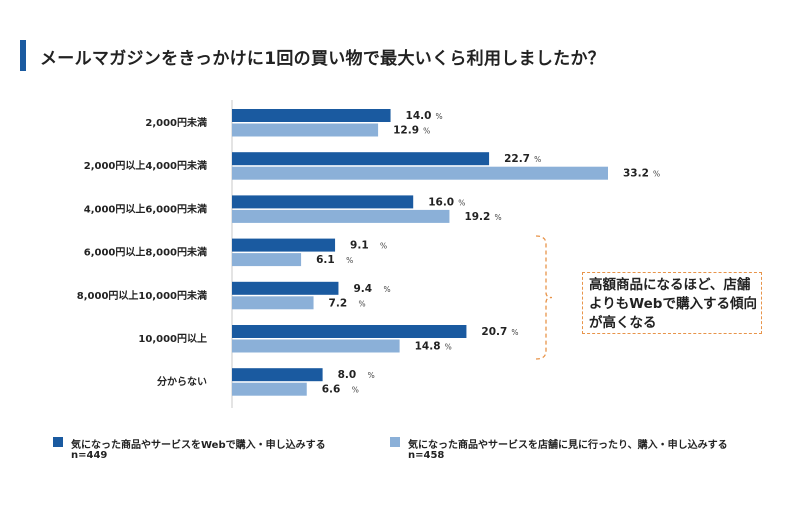  What do you see at coordinates (145, 208) in the screenshot?
I see `category-label: 4,000円以上6,000円未満` at bounding box center [145, 208].